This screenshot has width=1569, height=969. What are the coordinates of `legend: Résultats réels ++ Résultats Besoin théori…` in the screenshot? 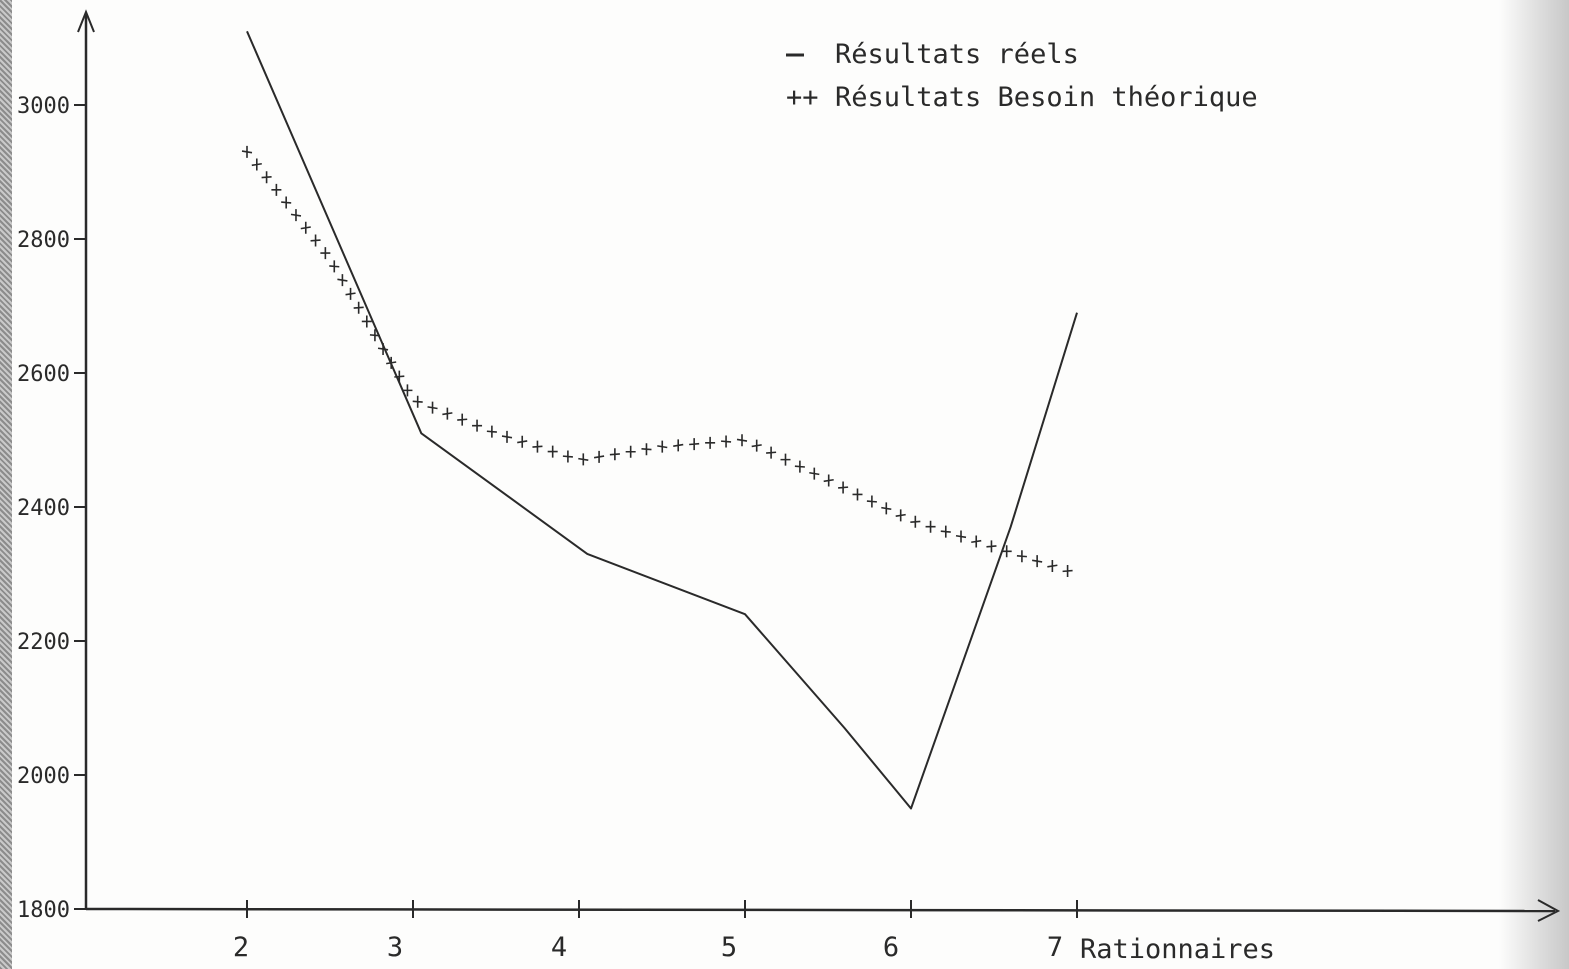 It's located at (1022, 76).